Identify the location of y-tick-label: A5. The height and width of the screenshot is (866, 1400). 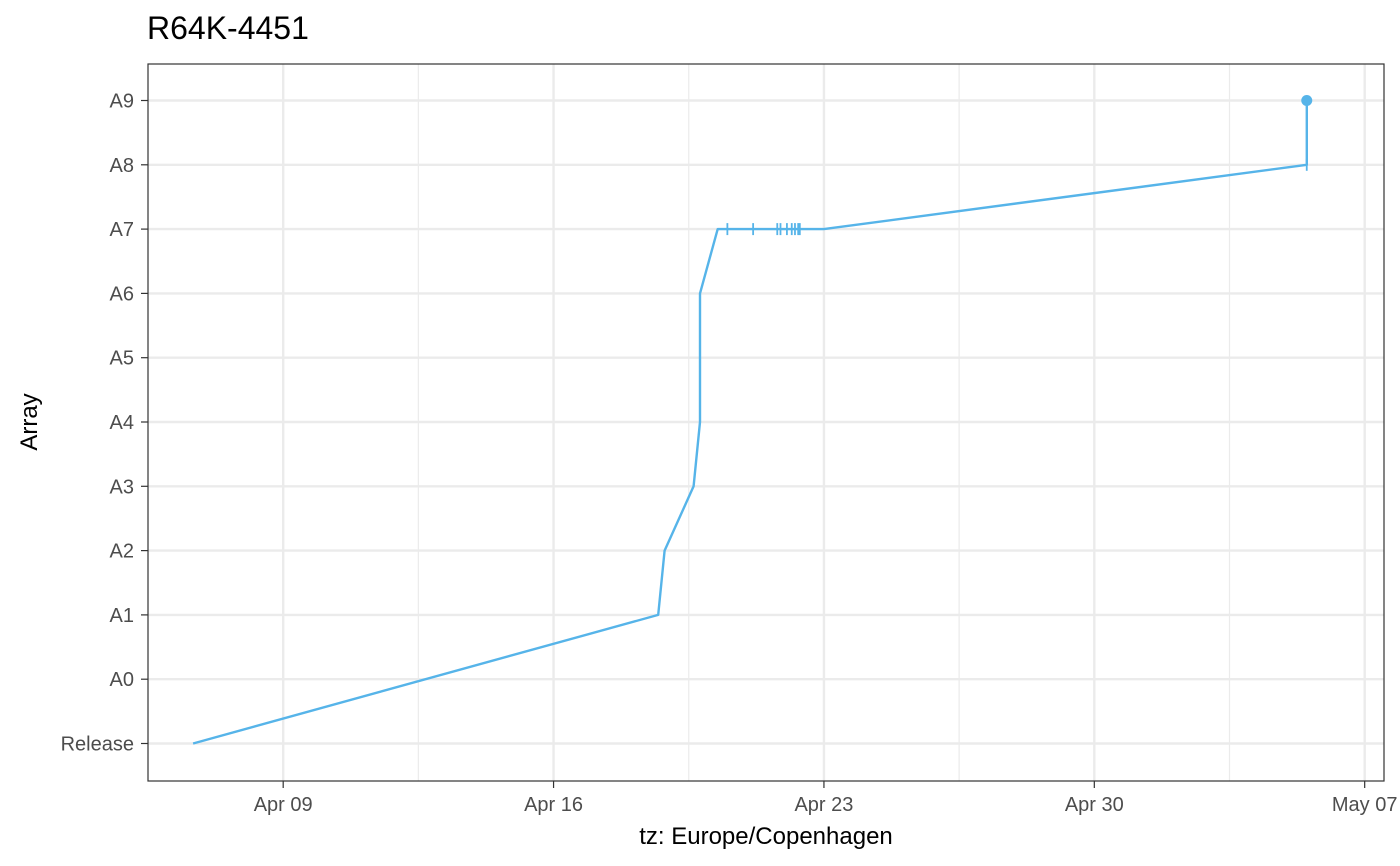
(122, 359).